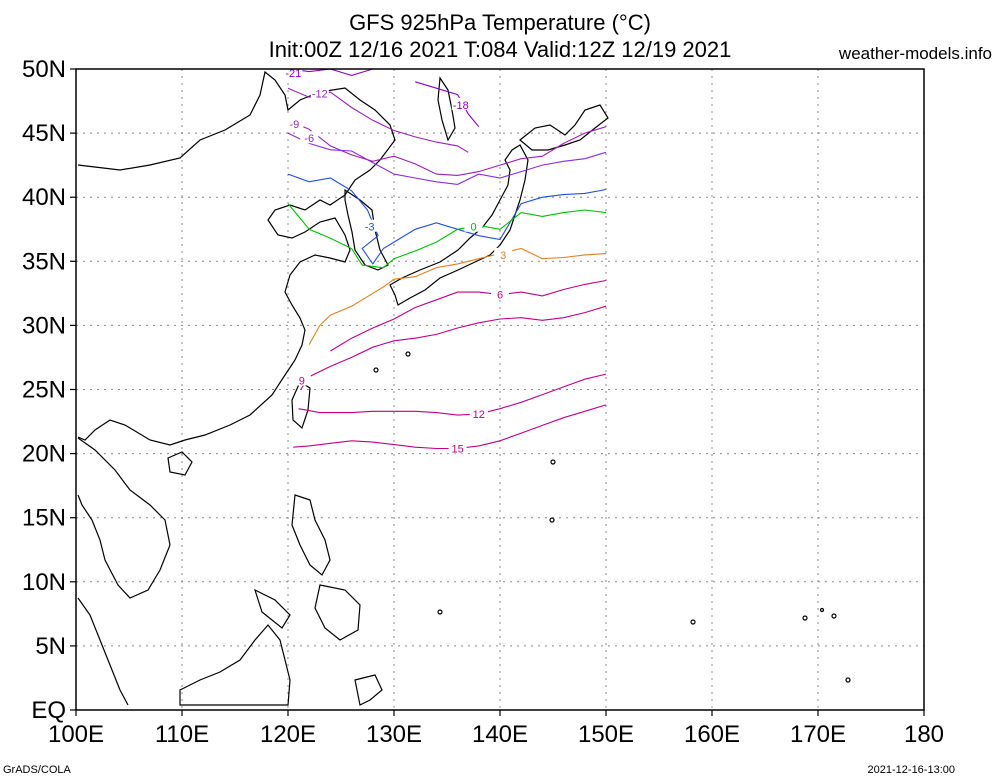  I want to click on lon-tick-label: 120E, so click(288, 734).